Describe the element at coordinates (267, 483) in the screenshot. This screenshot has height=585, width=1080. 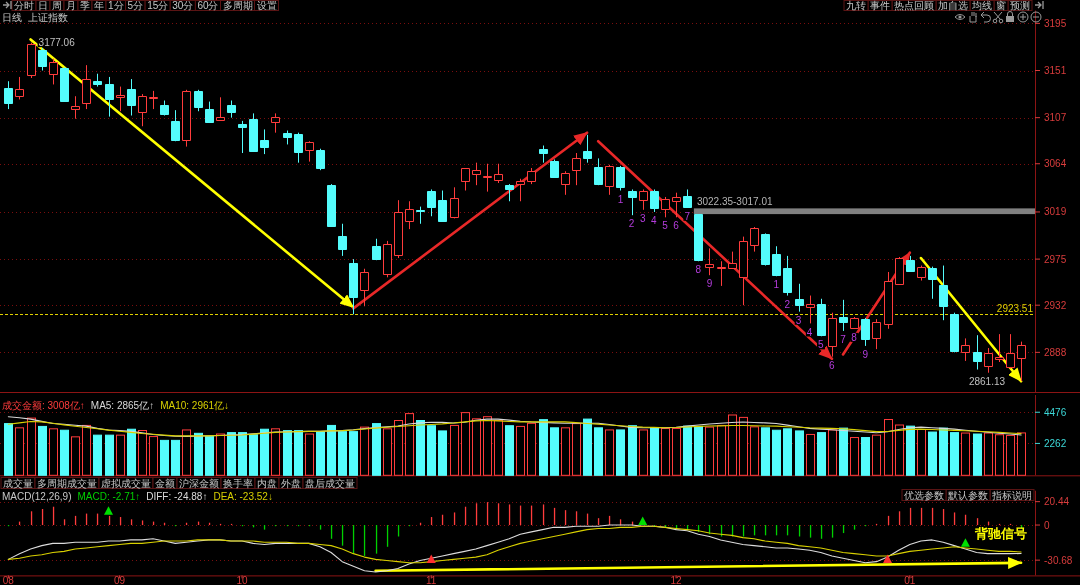
I see `text: 内盘` at that location.